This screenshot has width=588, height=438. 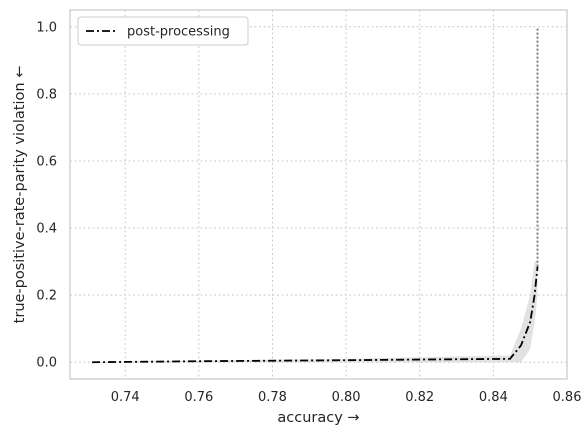 What do you see at coordinates (46, 94) in the screenshot?
I see `y-tick-label: 0.8` at bounding box center [46, 94].